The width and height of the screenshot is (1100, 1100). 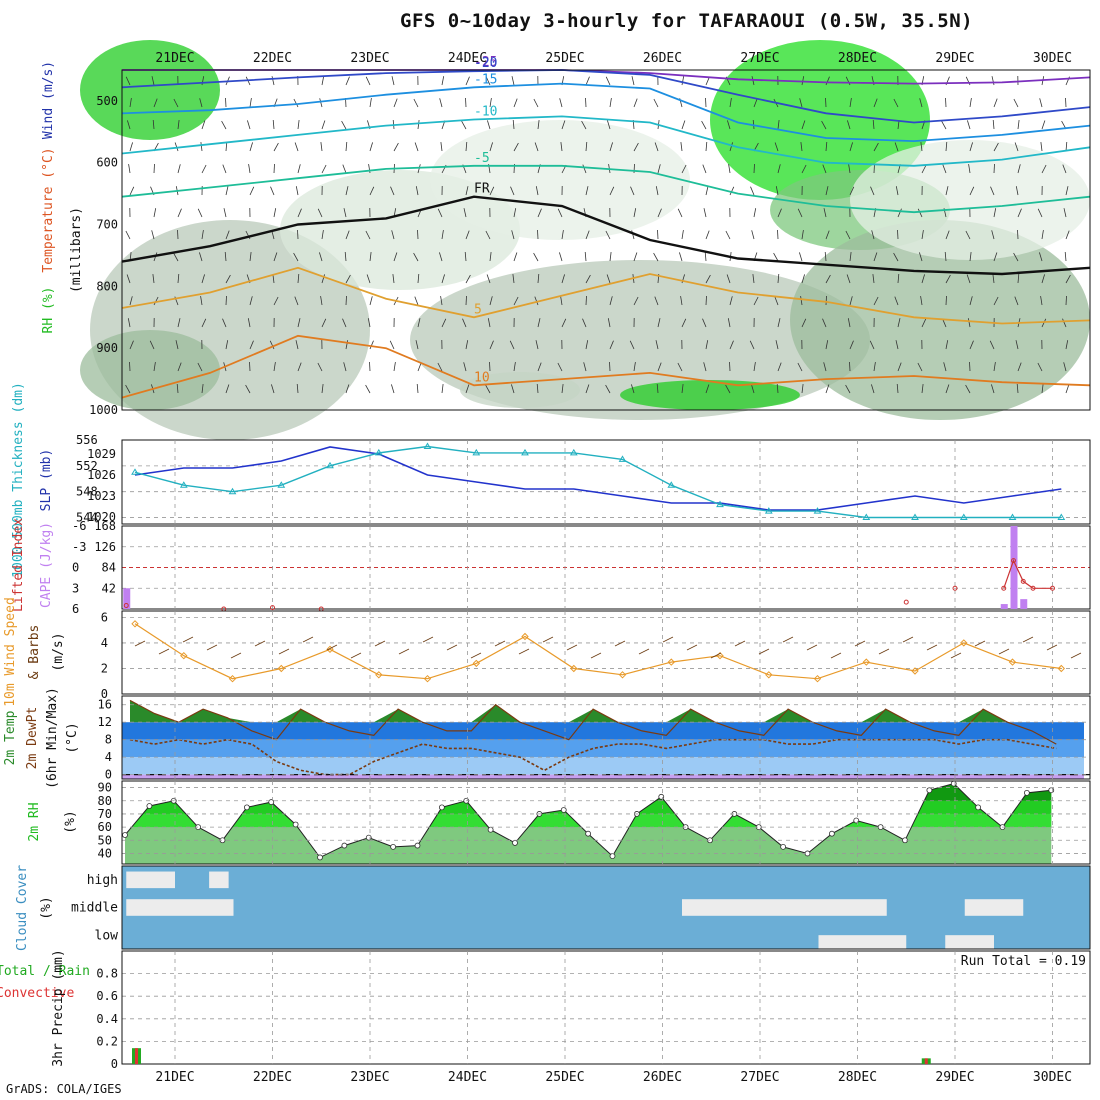 What do you see at coordinates (108, 757) in the screenshot?
I see `temp-ytick-4: 4` at bounding box center [108, 757].